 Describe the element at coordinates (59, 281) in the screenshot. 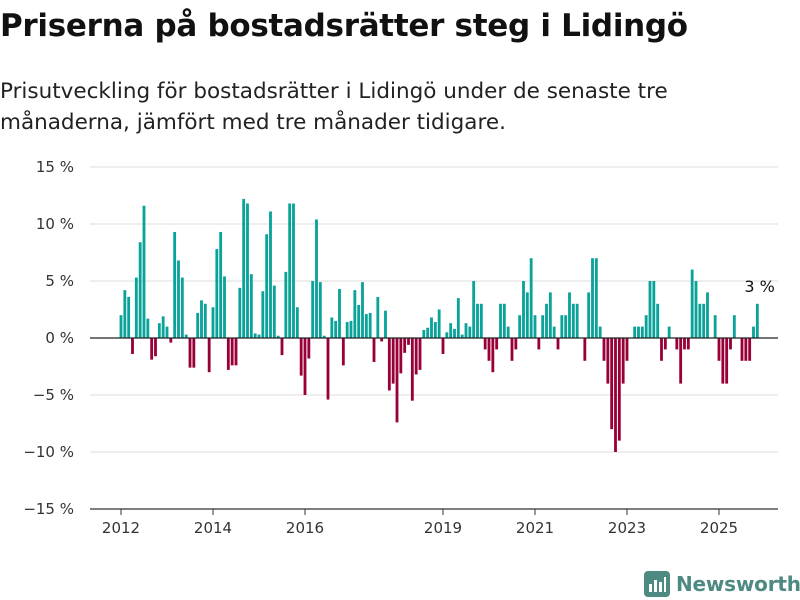

I see `y-tick-label: 5 %` at that location.